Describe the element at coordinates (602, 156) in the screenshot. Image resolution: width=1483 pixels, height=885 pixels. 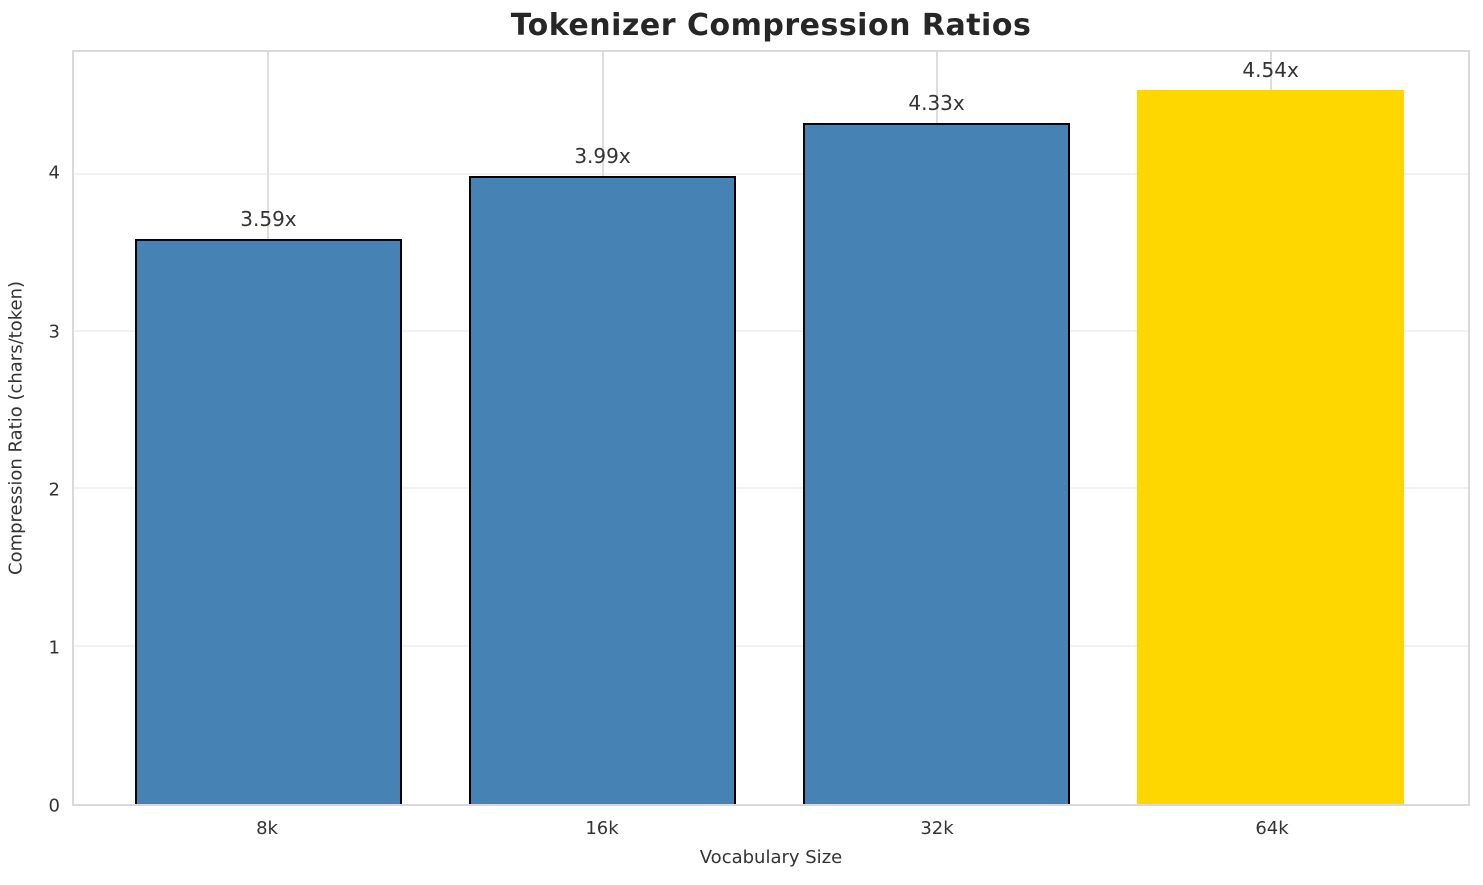
I see `bar-value-label-16k: 3.99x` at that location.